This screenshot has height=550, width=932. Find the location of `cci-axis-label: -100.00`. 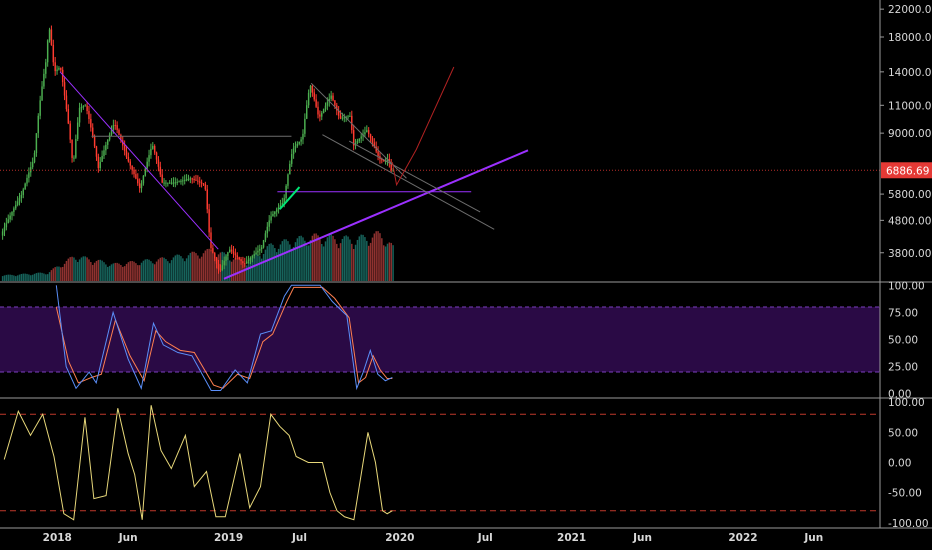

cci-axis-label: -100.00 is located at coordinates (908, 524).